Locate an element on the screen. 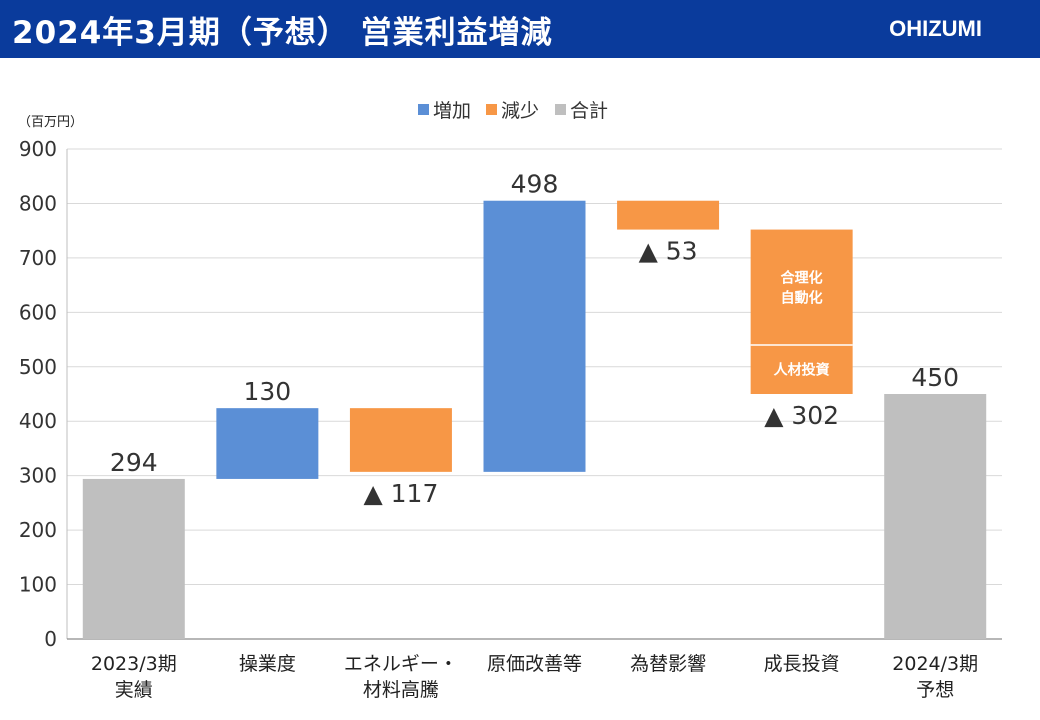 The width and height of the screenshot is (1040, 720). legend-swatch-decrease is located at coordinates (491, 109).